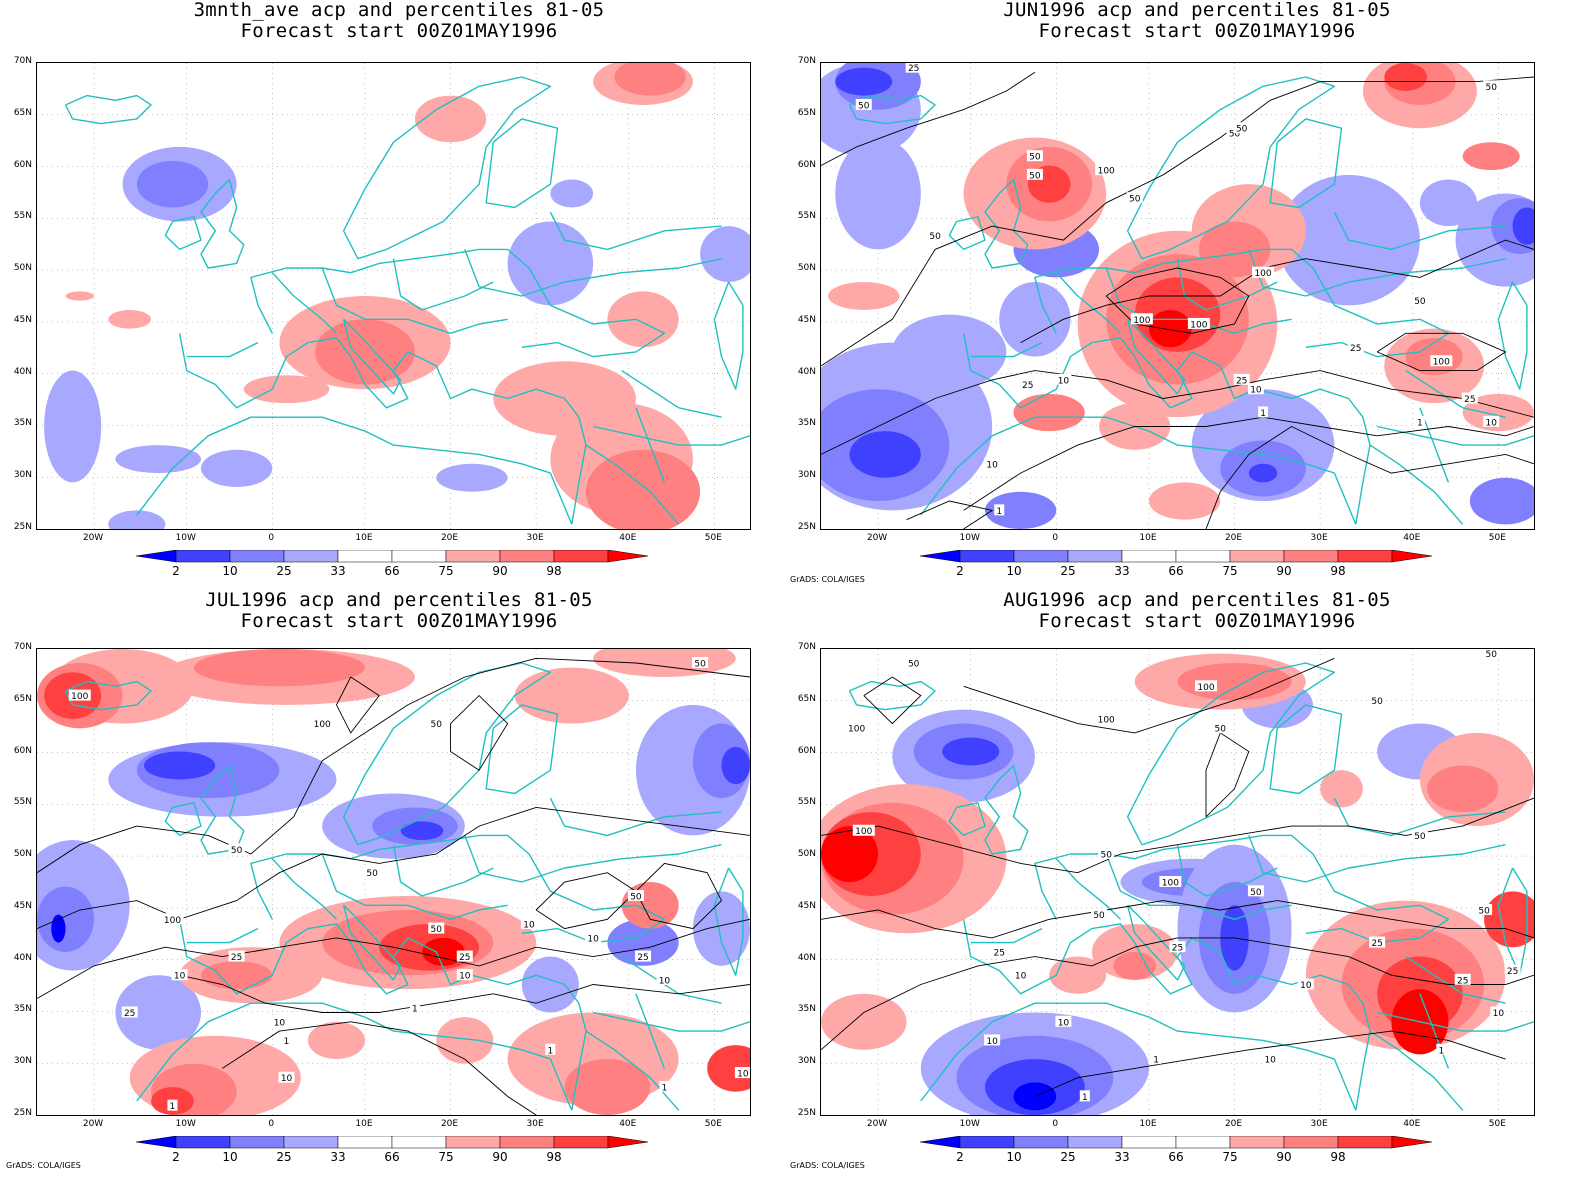 The image size is (1596, 1196). Describe the element at coordinates (43, 1165) in the screenshot. I see `grads-credit: GrADS: COLA/IGES` at that location.